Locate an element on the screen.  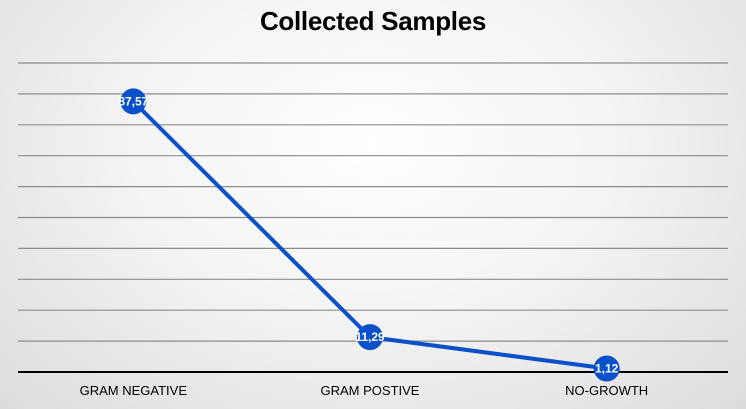
x-tick-label: GRAM NEGATIVE is located at coordinates (134, 390).